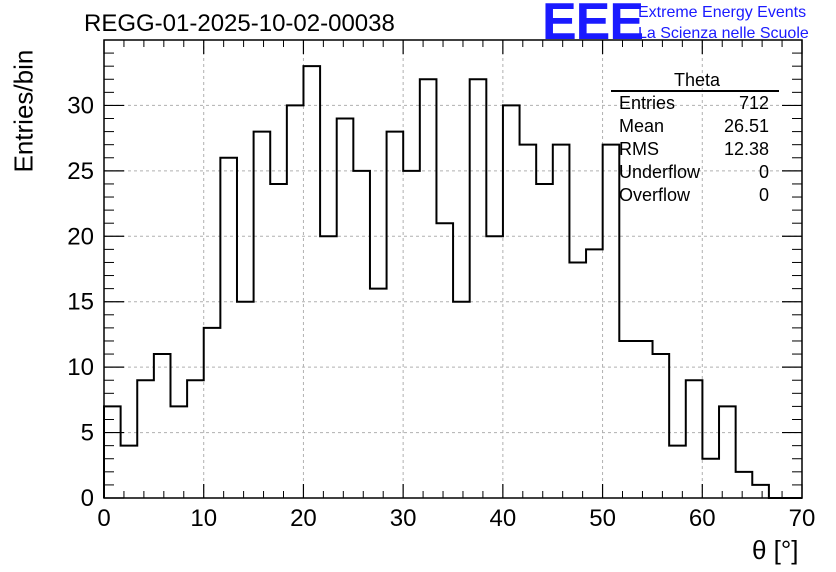 The width and height of the screenshot is (836, 572). What do you see at coordinates (647, 103) in the screenshot?
I see `stats-label: Entries` at bounding box center [647, 103].